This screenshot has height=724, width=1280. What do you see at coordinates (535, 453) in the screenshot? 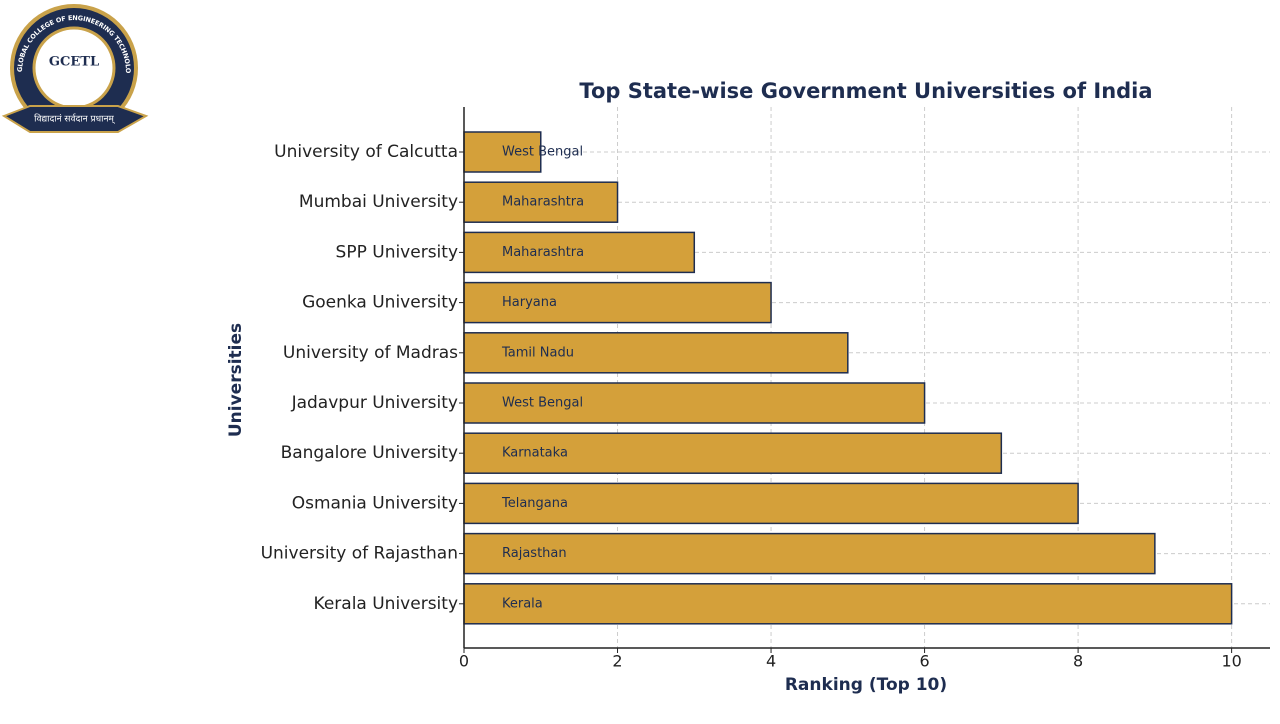
I see `bar-label: Karnataka` at bounding box center [535, 453].